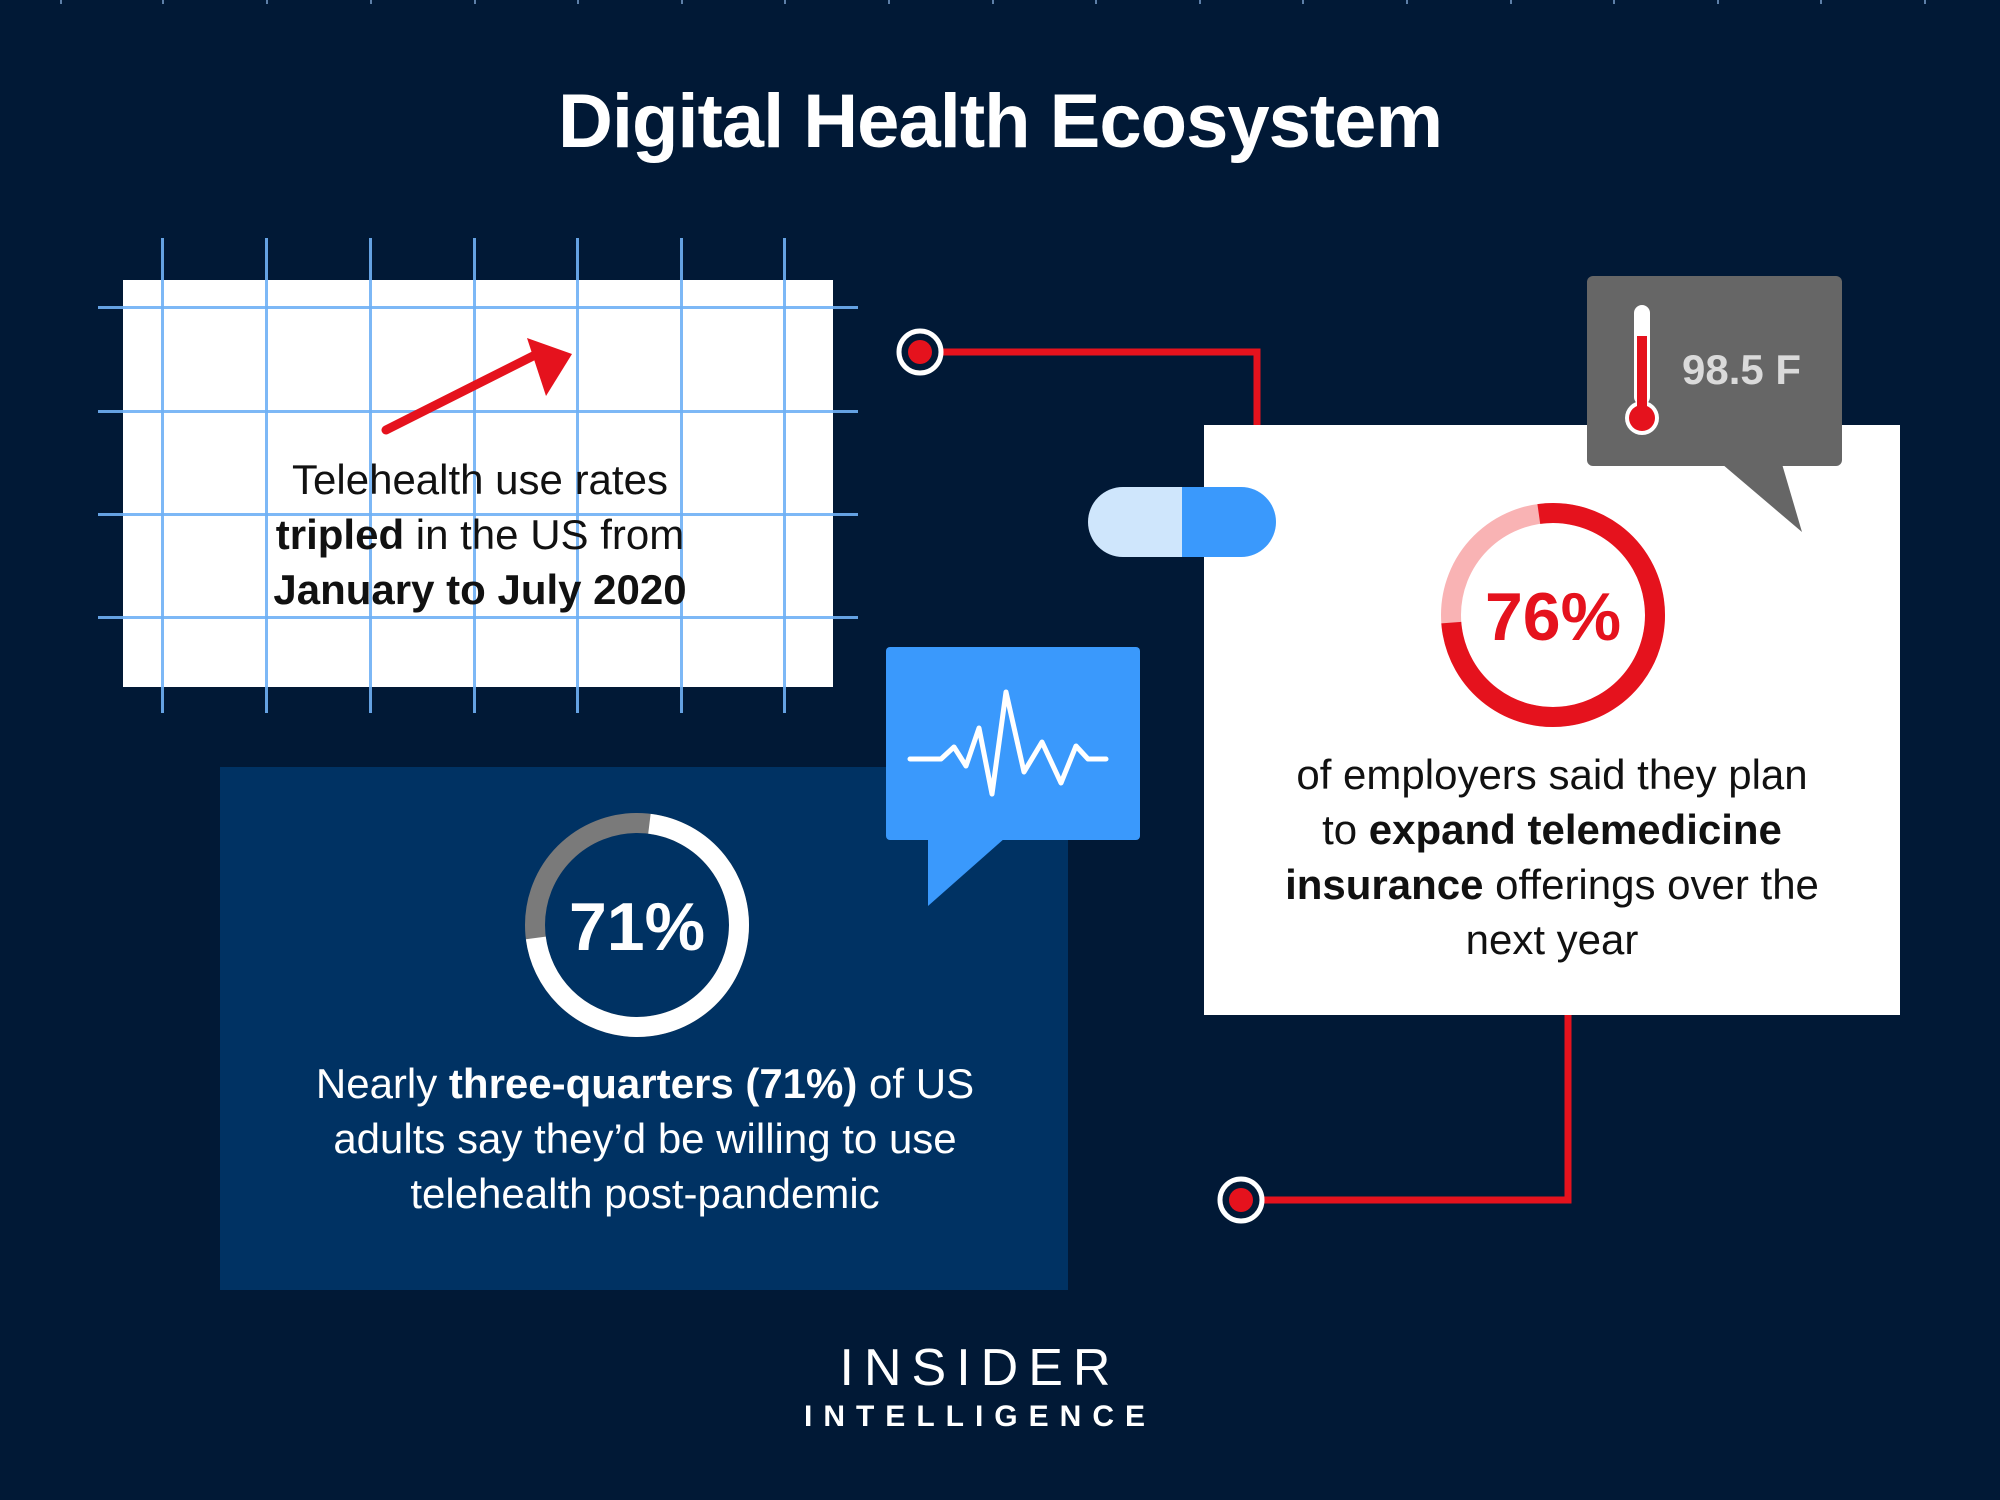  What do you see at coordinates (1384, 884) in the screenshot?
I see `card2-bold-insurance: insurance` at bounding box center [1384, 884].